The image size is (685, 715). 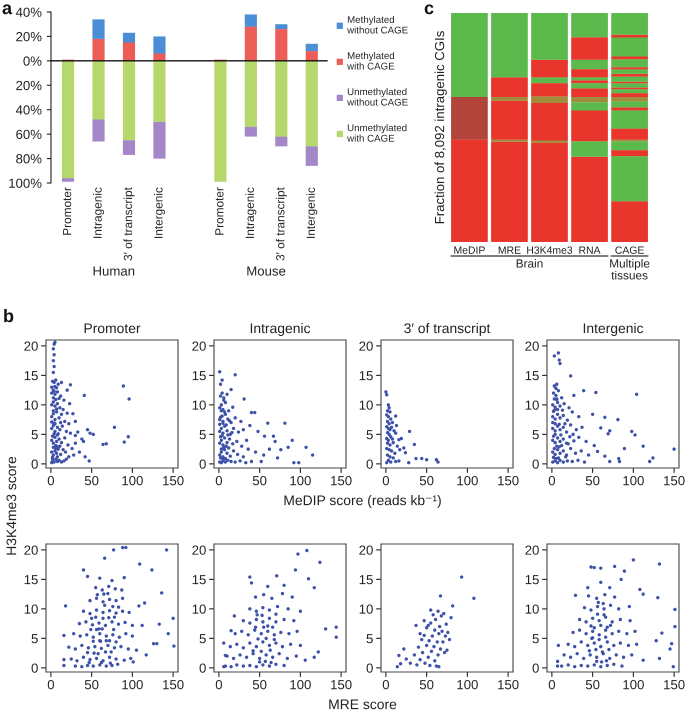 I want to click on x-tick-label: RNA, so click(x=590, y=250).